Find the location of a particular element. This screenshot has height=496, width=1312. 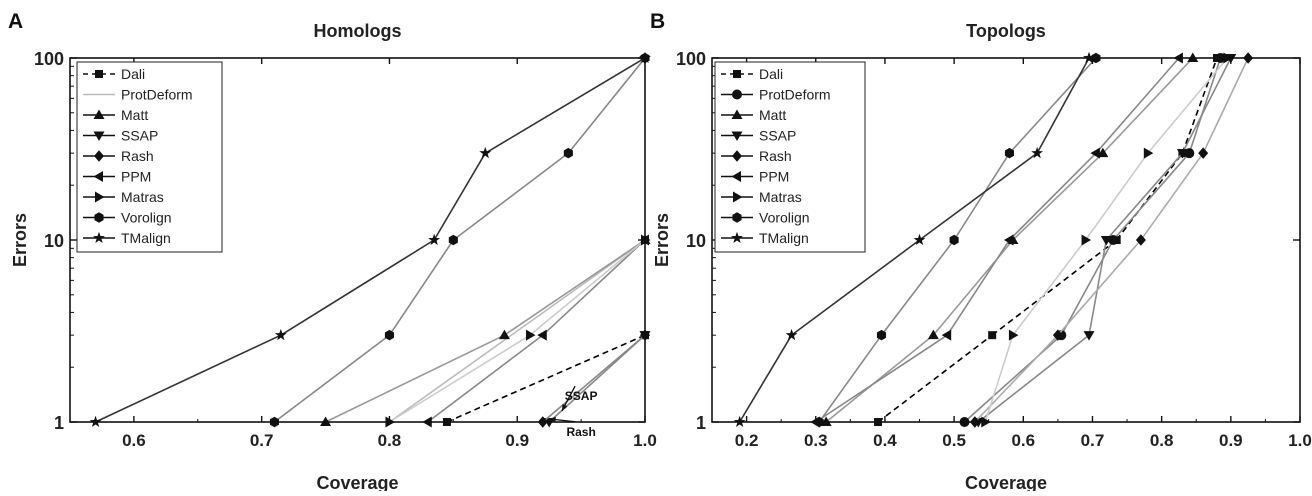

panel-label: A is located at coordinates (15, 21).